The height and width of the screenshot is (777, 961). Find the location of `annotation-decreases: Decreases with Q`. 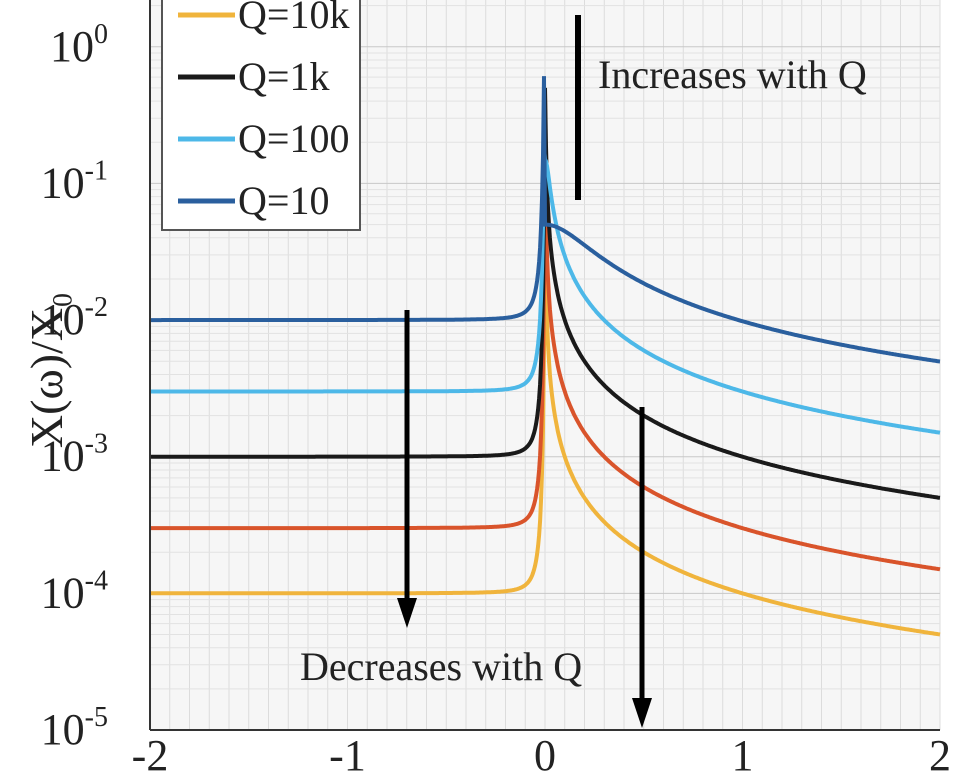

annotation-decreases: Decreases with Q is located at coordinates (441, 666).